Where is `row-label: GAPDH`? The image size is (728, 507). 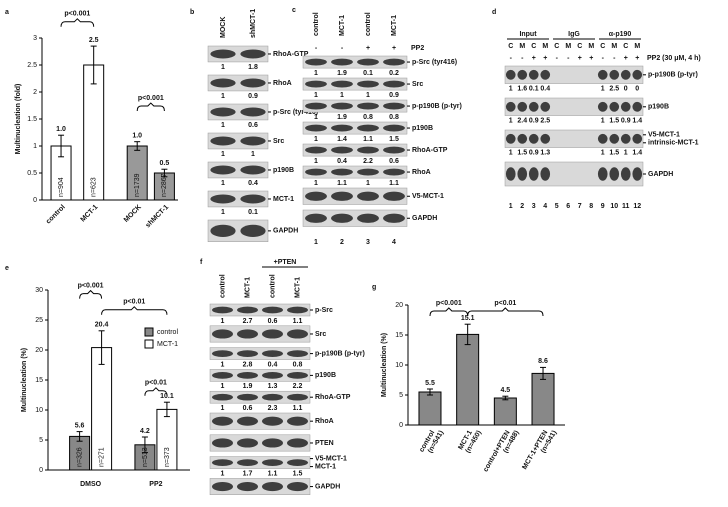 row-label: GAPDH is located at coordinates (424, 218).